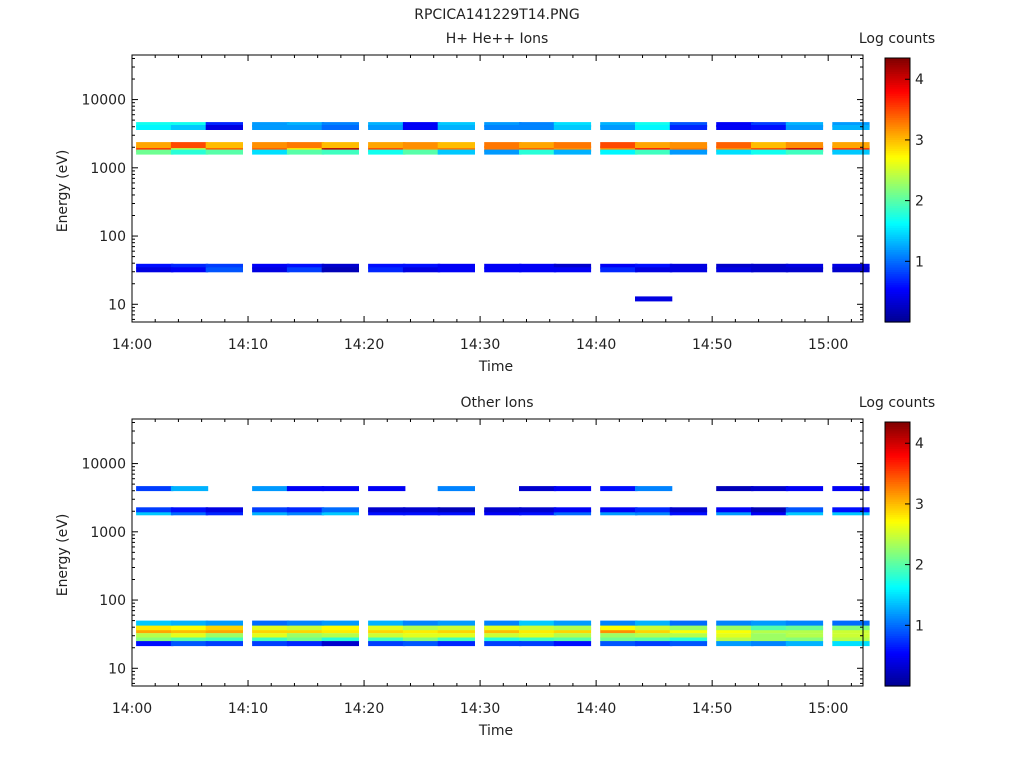 This screenshot has height=768, width=1024. I want to click on panel-1-title: H+ He++ Ions, so click(497, 39).